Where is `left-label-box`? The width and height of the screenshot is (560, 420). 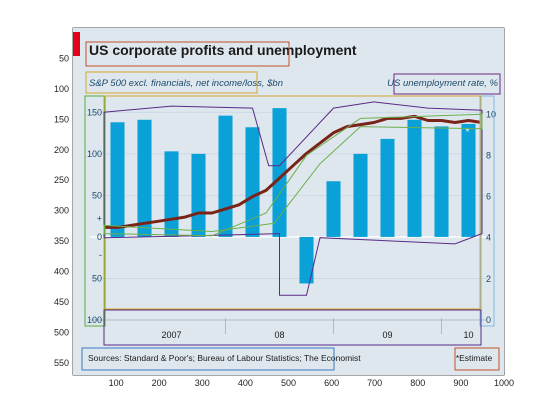 left-label-box is located at coordinates (171, 82).